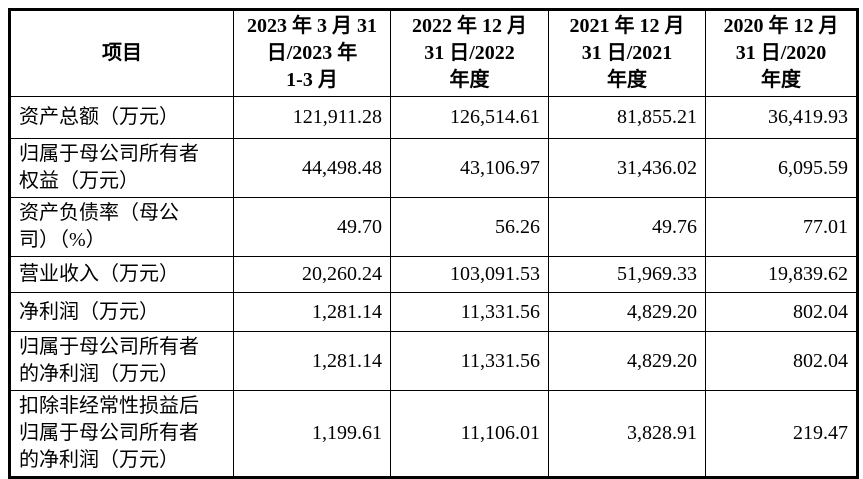 The height and width of the screenshot is (479, 863). Describe the element at coordinates (121, 117) in the screenshot. I see `row-label: 资产总额（万元）` at that location.